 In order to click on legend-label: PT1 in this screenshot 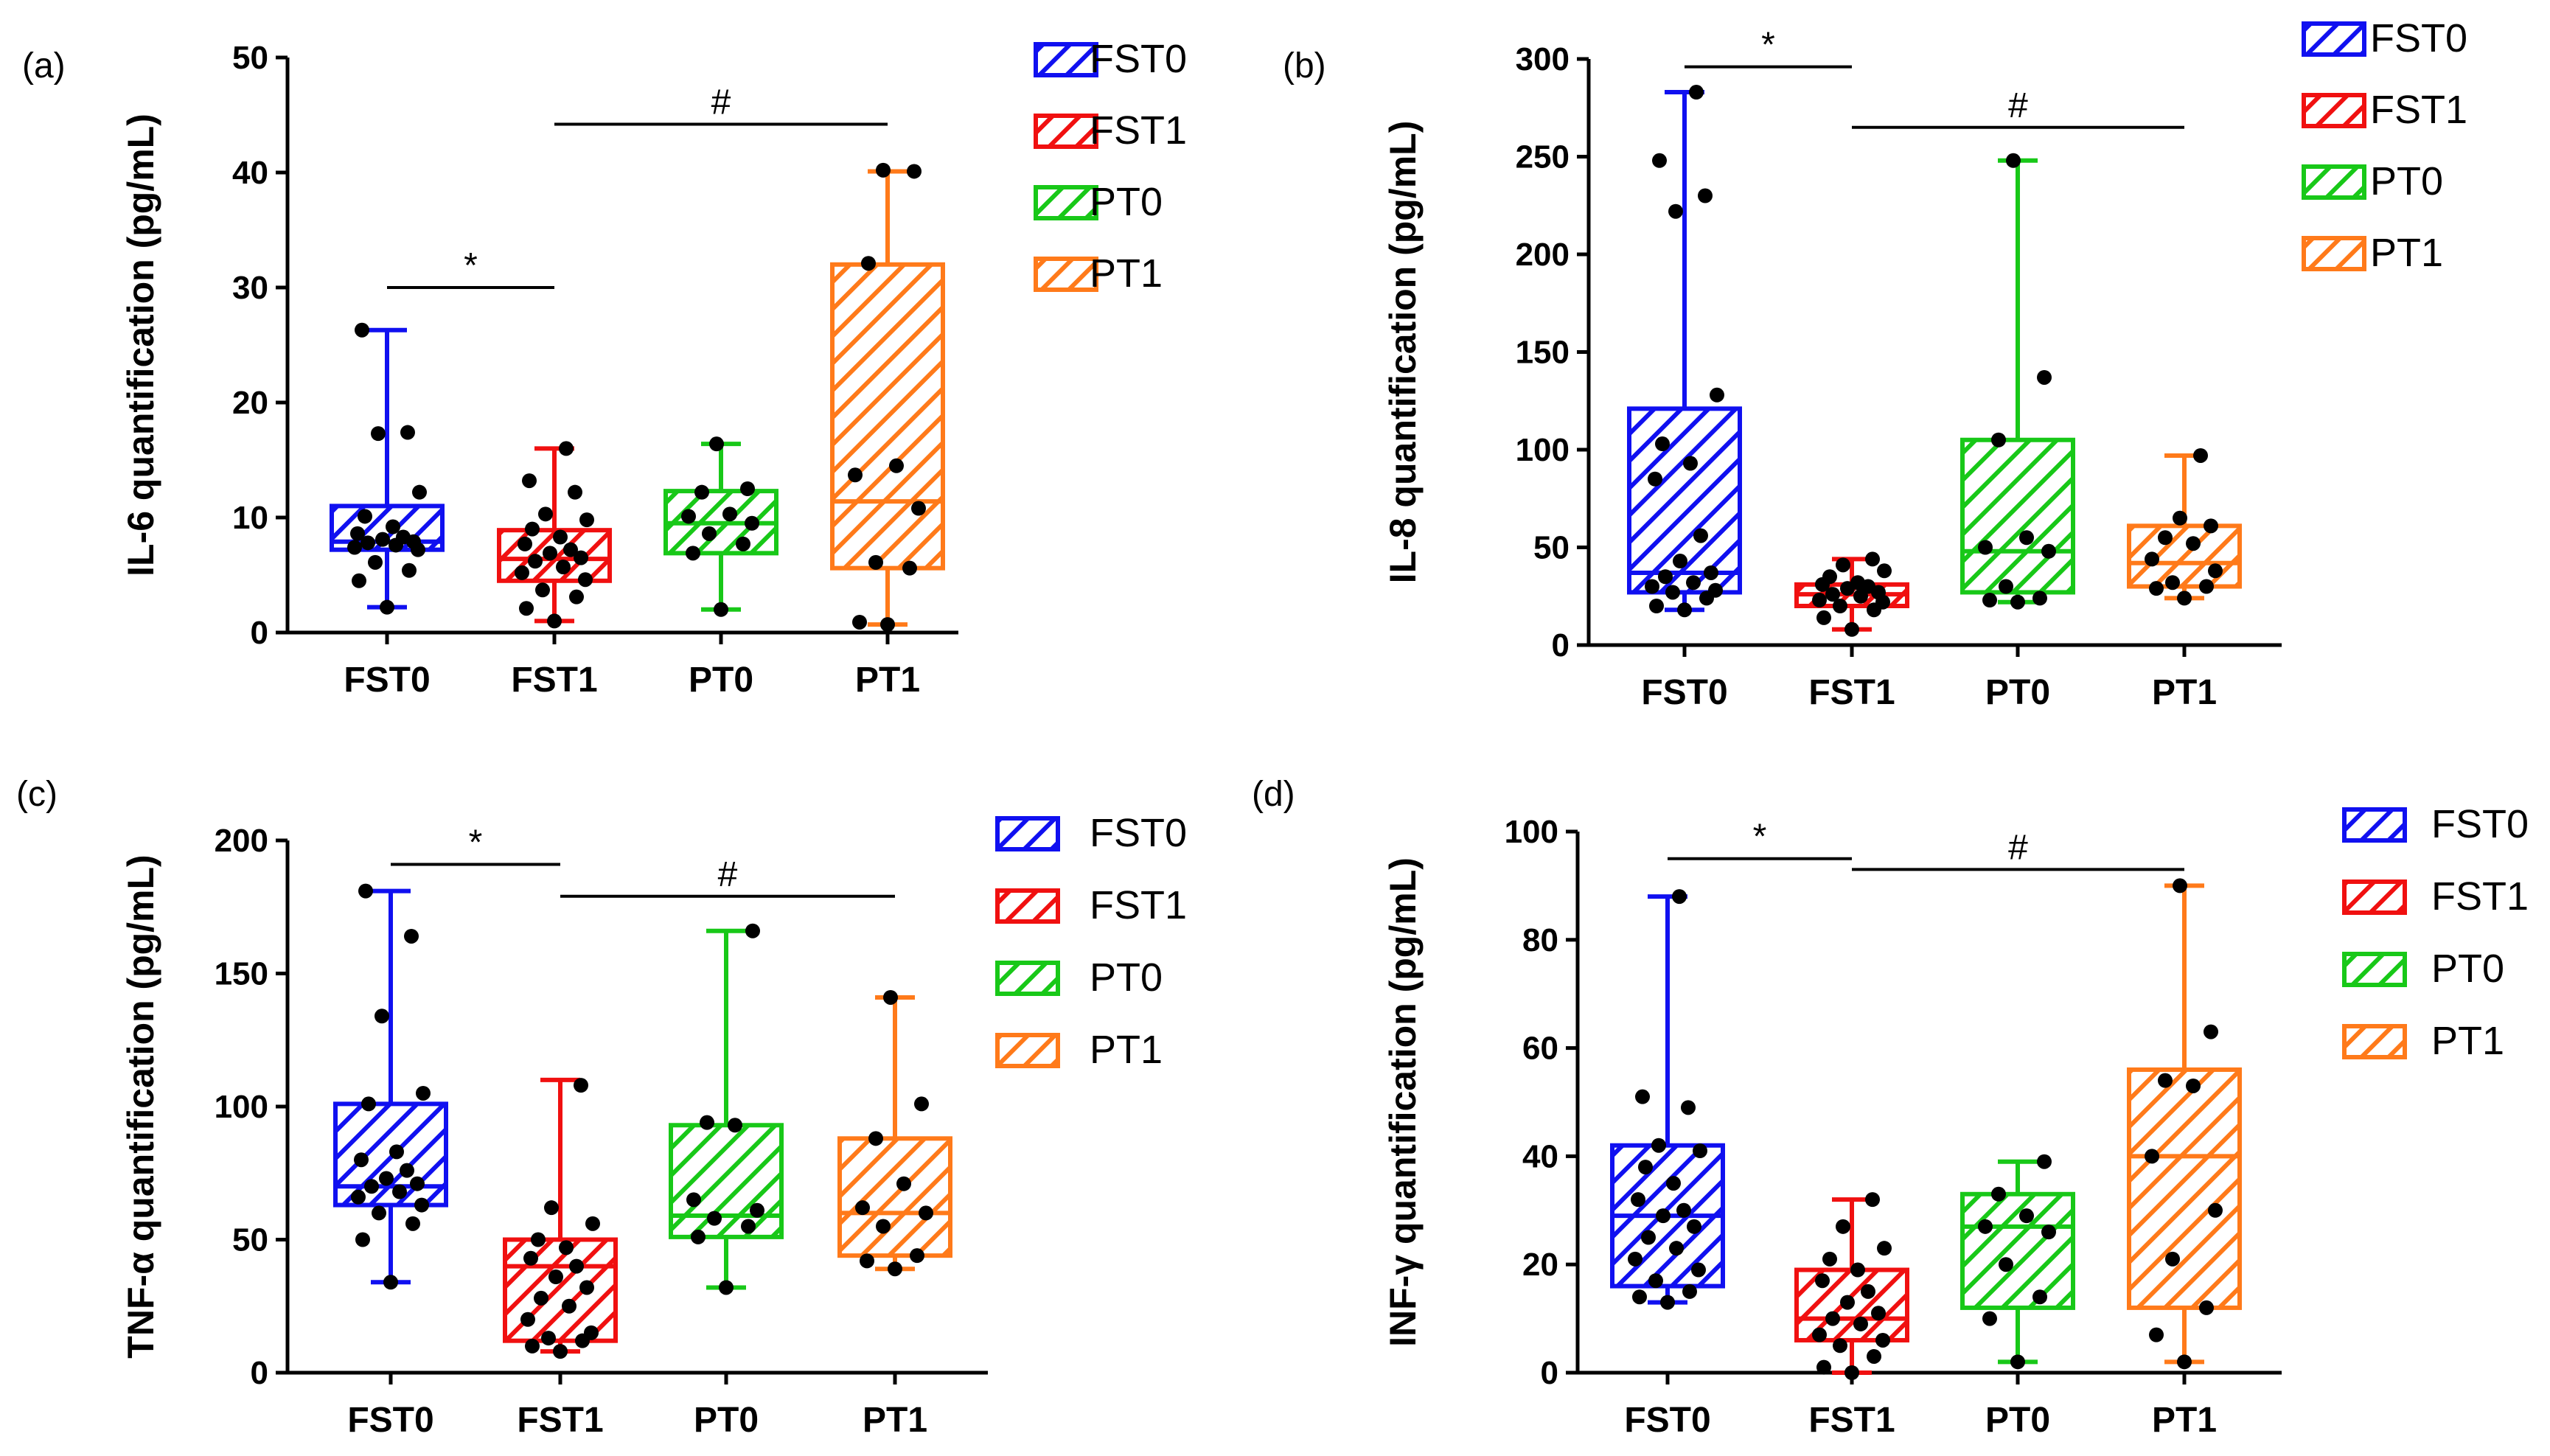, I will do `click(1126, 273)`.